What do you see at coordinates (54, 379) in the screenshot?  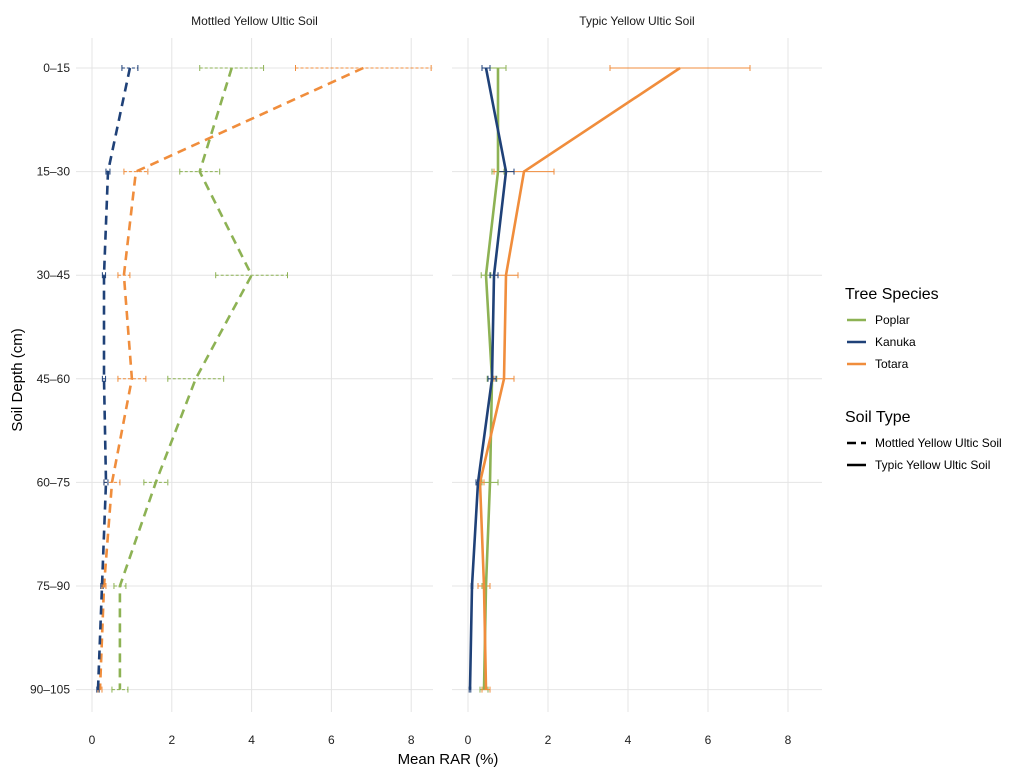 I see `y-tick-label: 45–60` at bounding box center [54, 379].